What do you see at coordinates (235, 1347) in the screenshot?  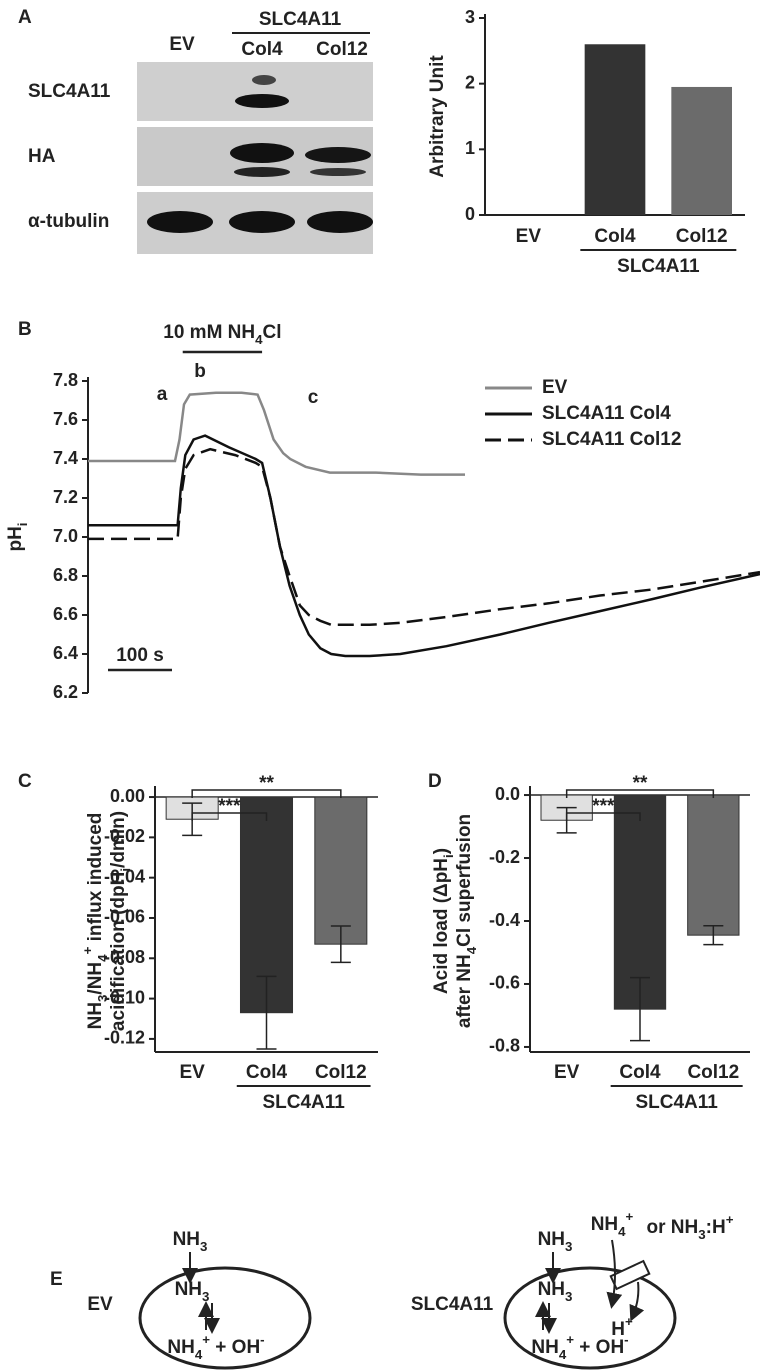 I see `text-part: + OH` at bounding box center [235, 1347].